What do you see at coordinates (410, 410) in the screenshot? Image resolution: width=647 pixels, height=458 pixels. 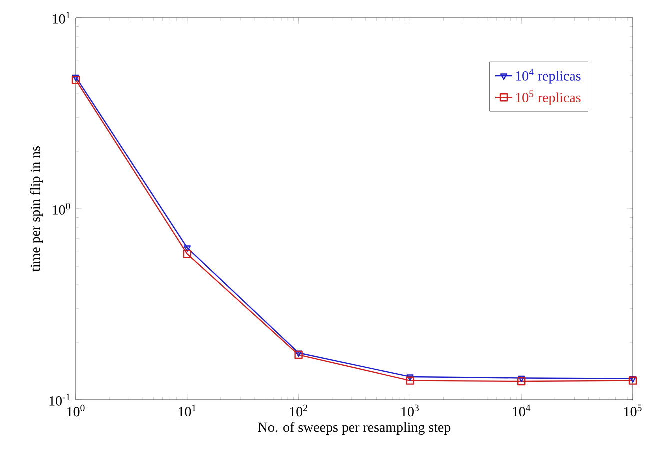 I see `x-tick-label: 10$^{3}$` at bounding box center [410, 410].